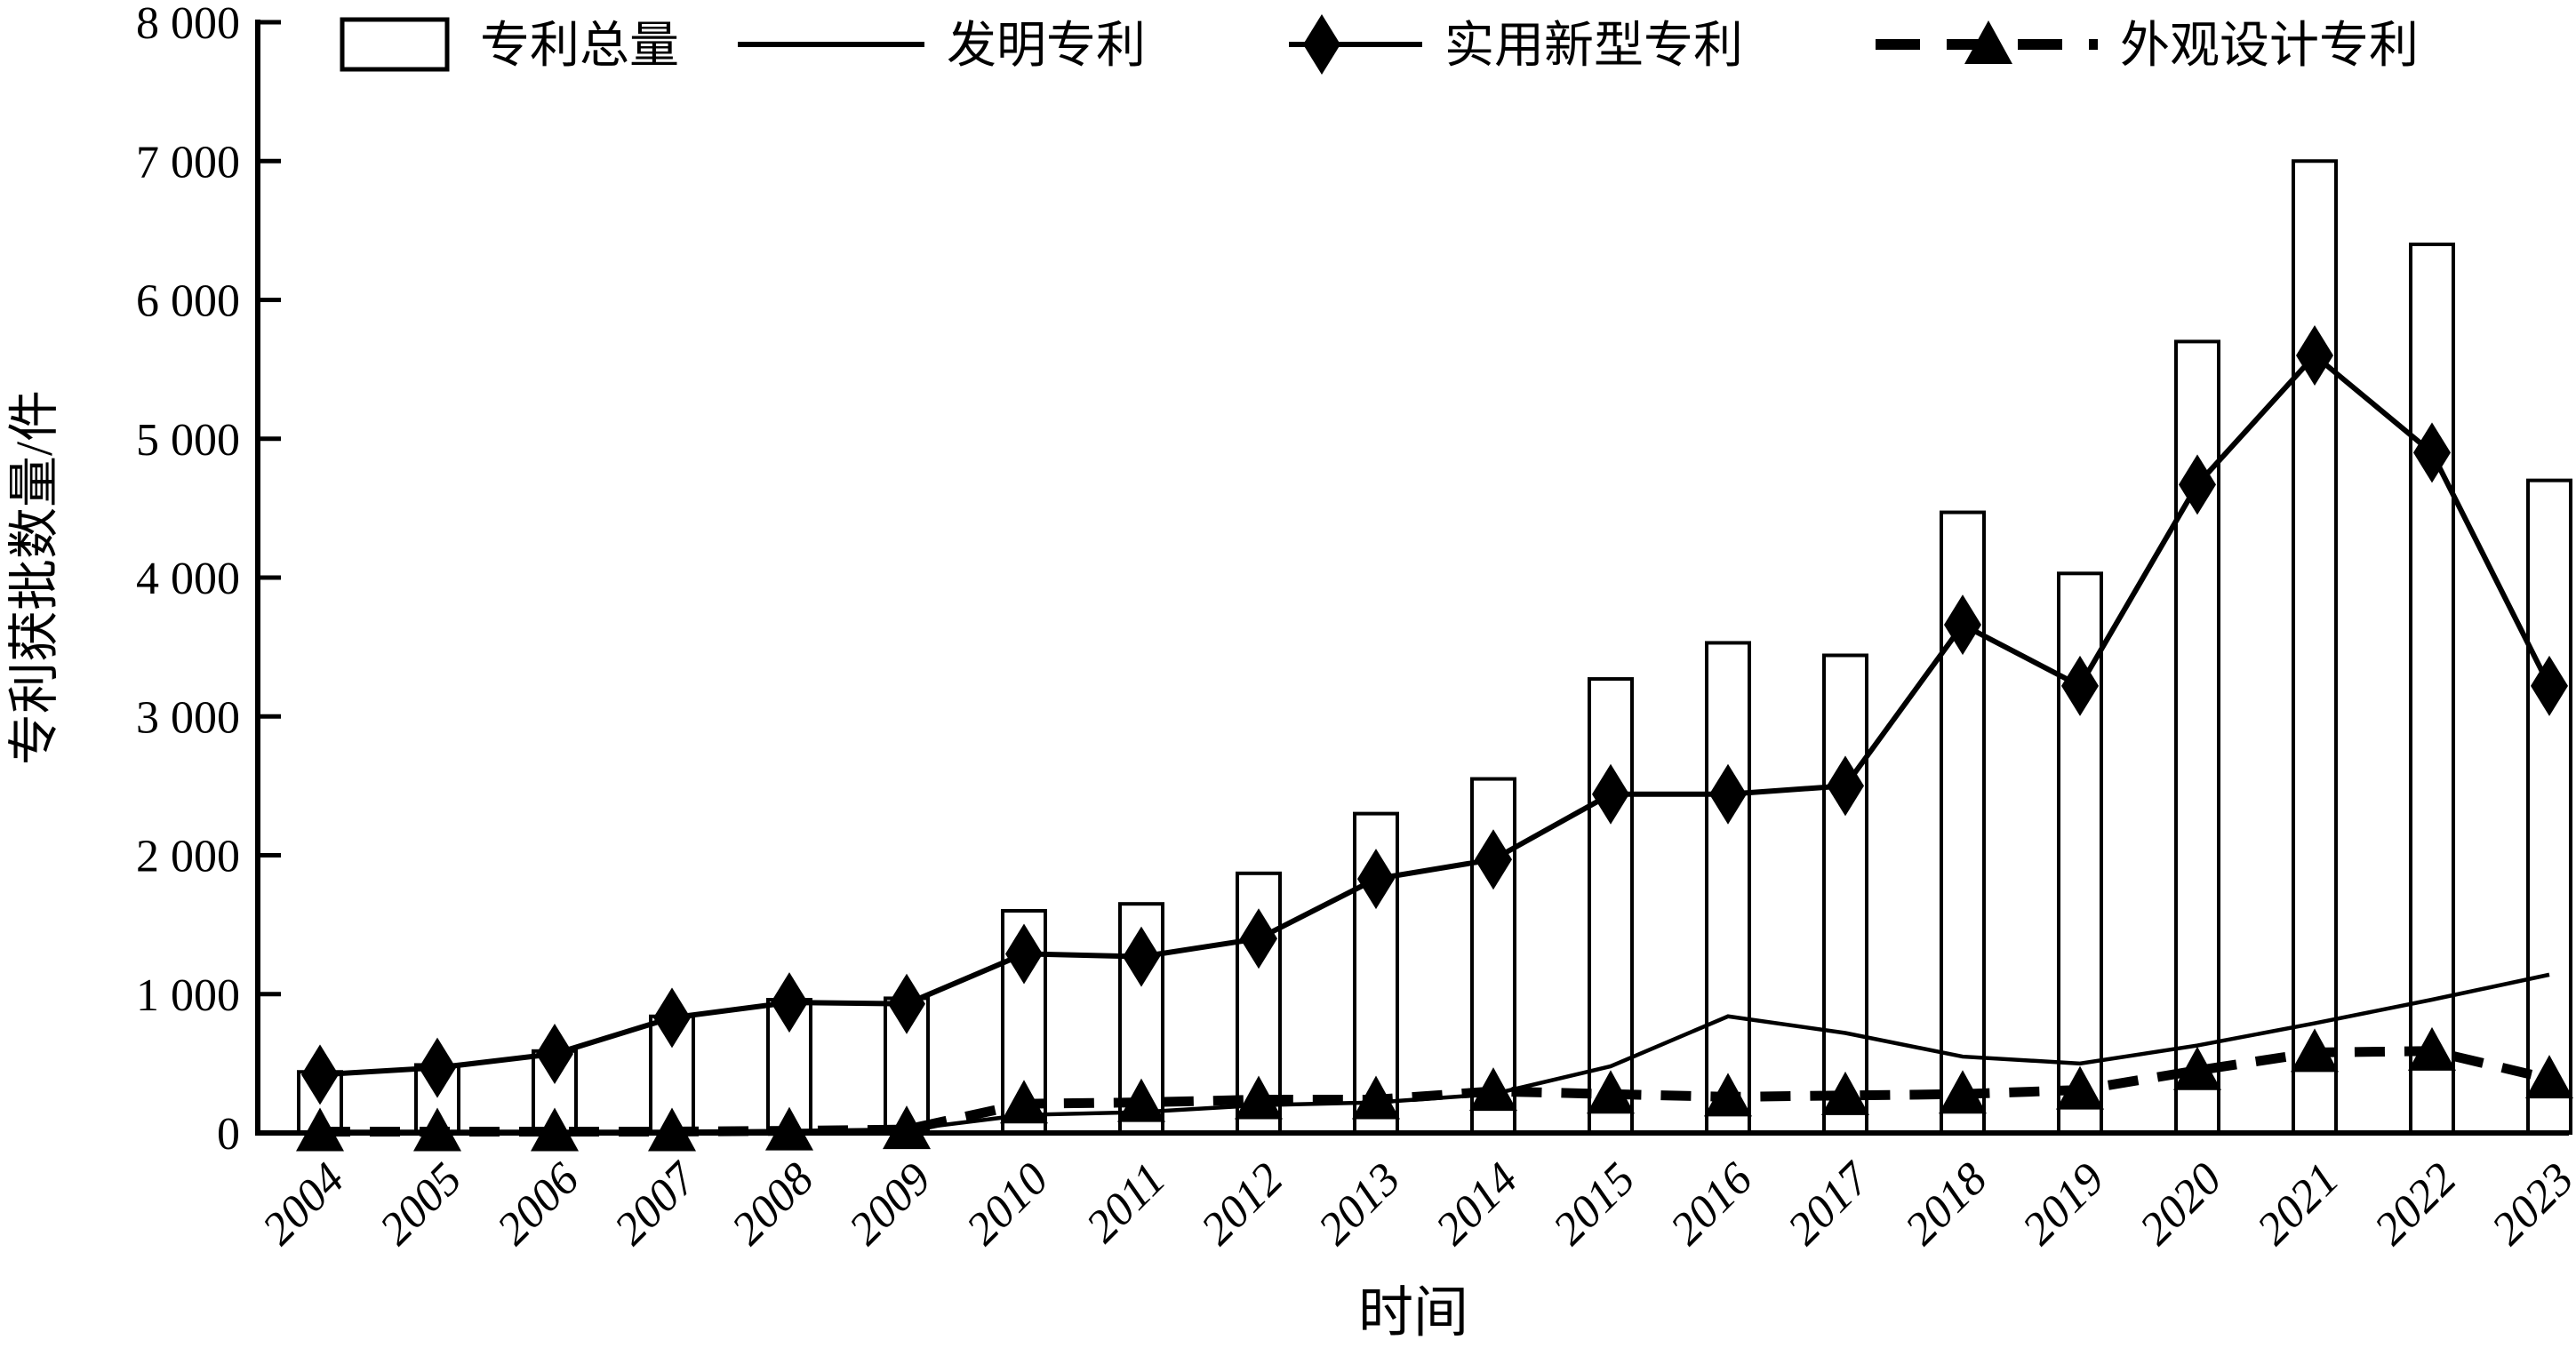  Describe the element at coordinates (437, 1129) in the screenshot. I see `triangle-marker-2005` at that location.